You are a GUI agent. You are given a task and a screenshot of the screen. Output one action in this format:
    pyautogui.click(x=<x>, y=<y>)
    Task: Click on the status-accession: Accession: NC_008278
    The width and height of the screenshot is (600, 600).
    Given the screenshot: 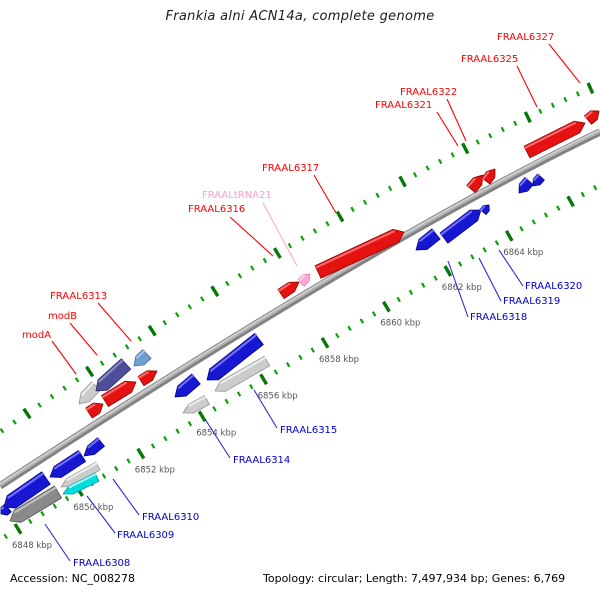 What is the action you would take?
    pyautogui.click(x=73, y=578)
    